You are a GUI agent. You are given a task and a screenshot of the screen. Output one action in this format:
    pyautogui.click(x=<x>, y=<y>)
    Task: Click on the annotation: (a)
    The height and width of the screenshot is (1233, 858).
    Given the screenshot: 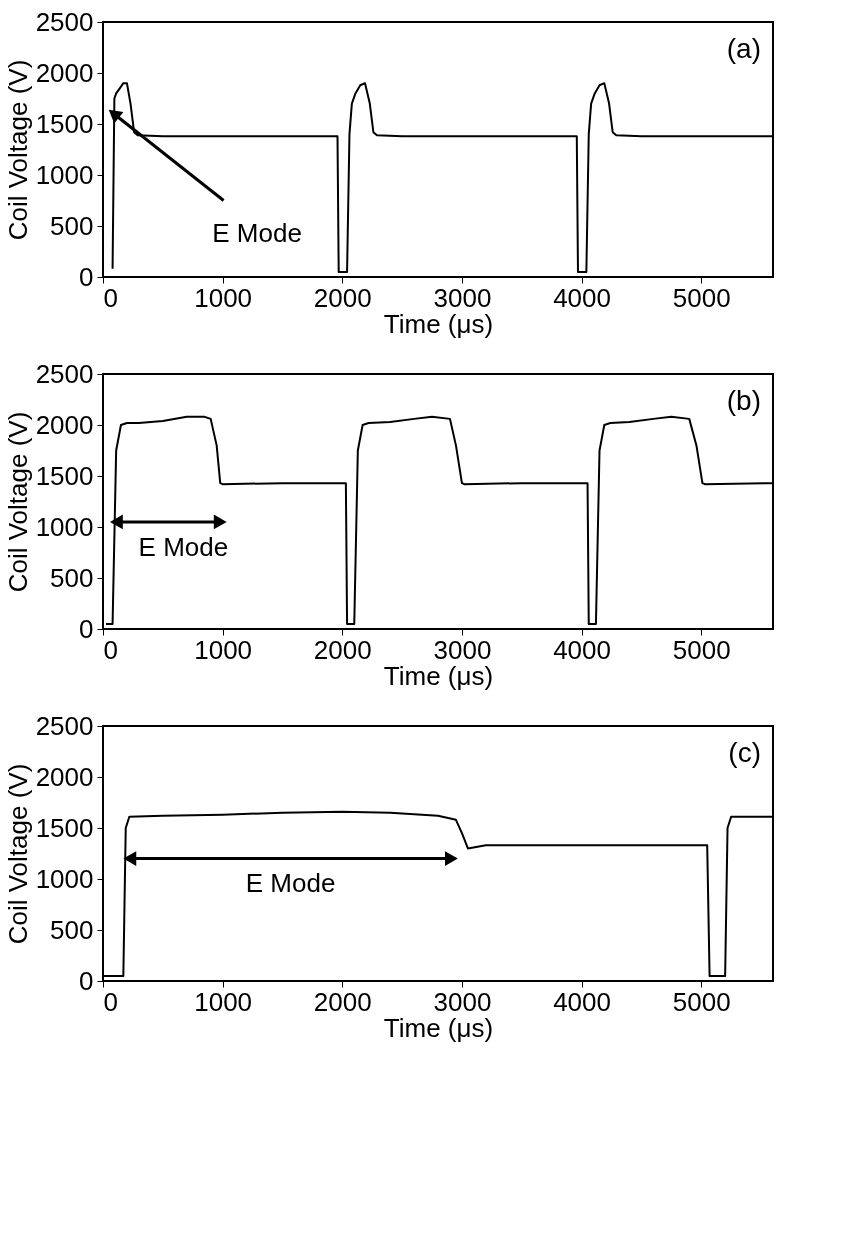 What is the action you would take?
    pyautogui.click(x=743, y=48)
    